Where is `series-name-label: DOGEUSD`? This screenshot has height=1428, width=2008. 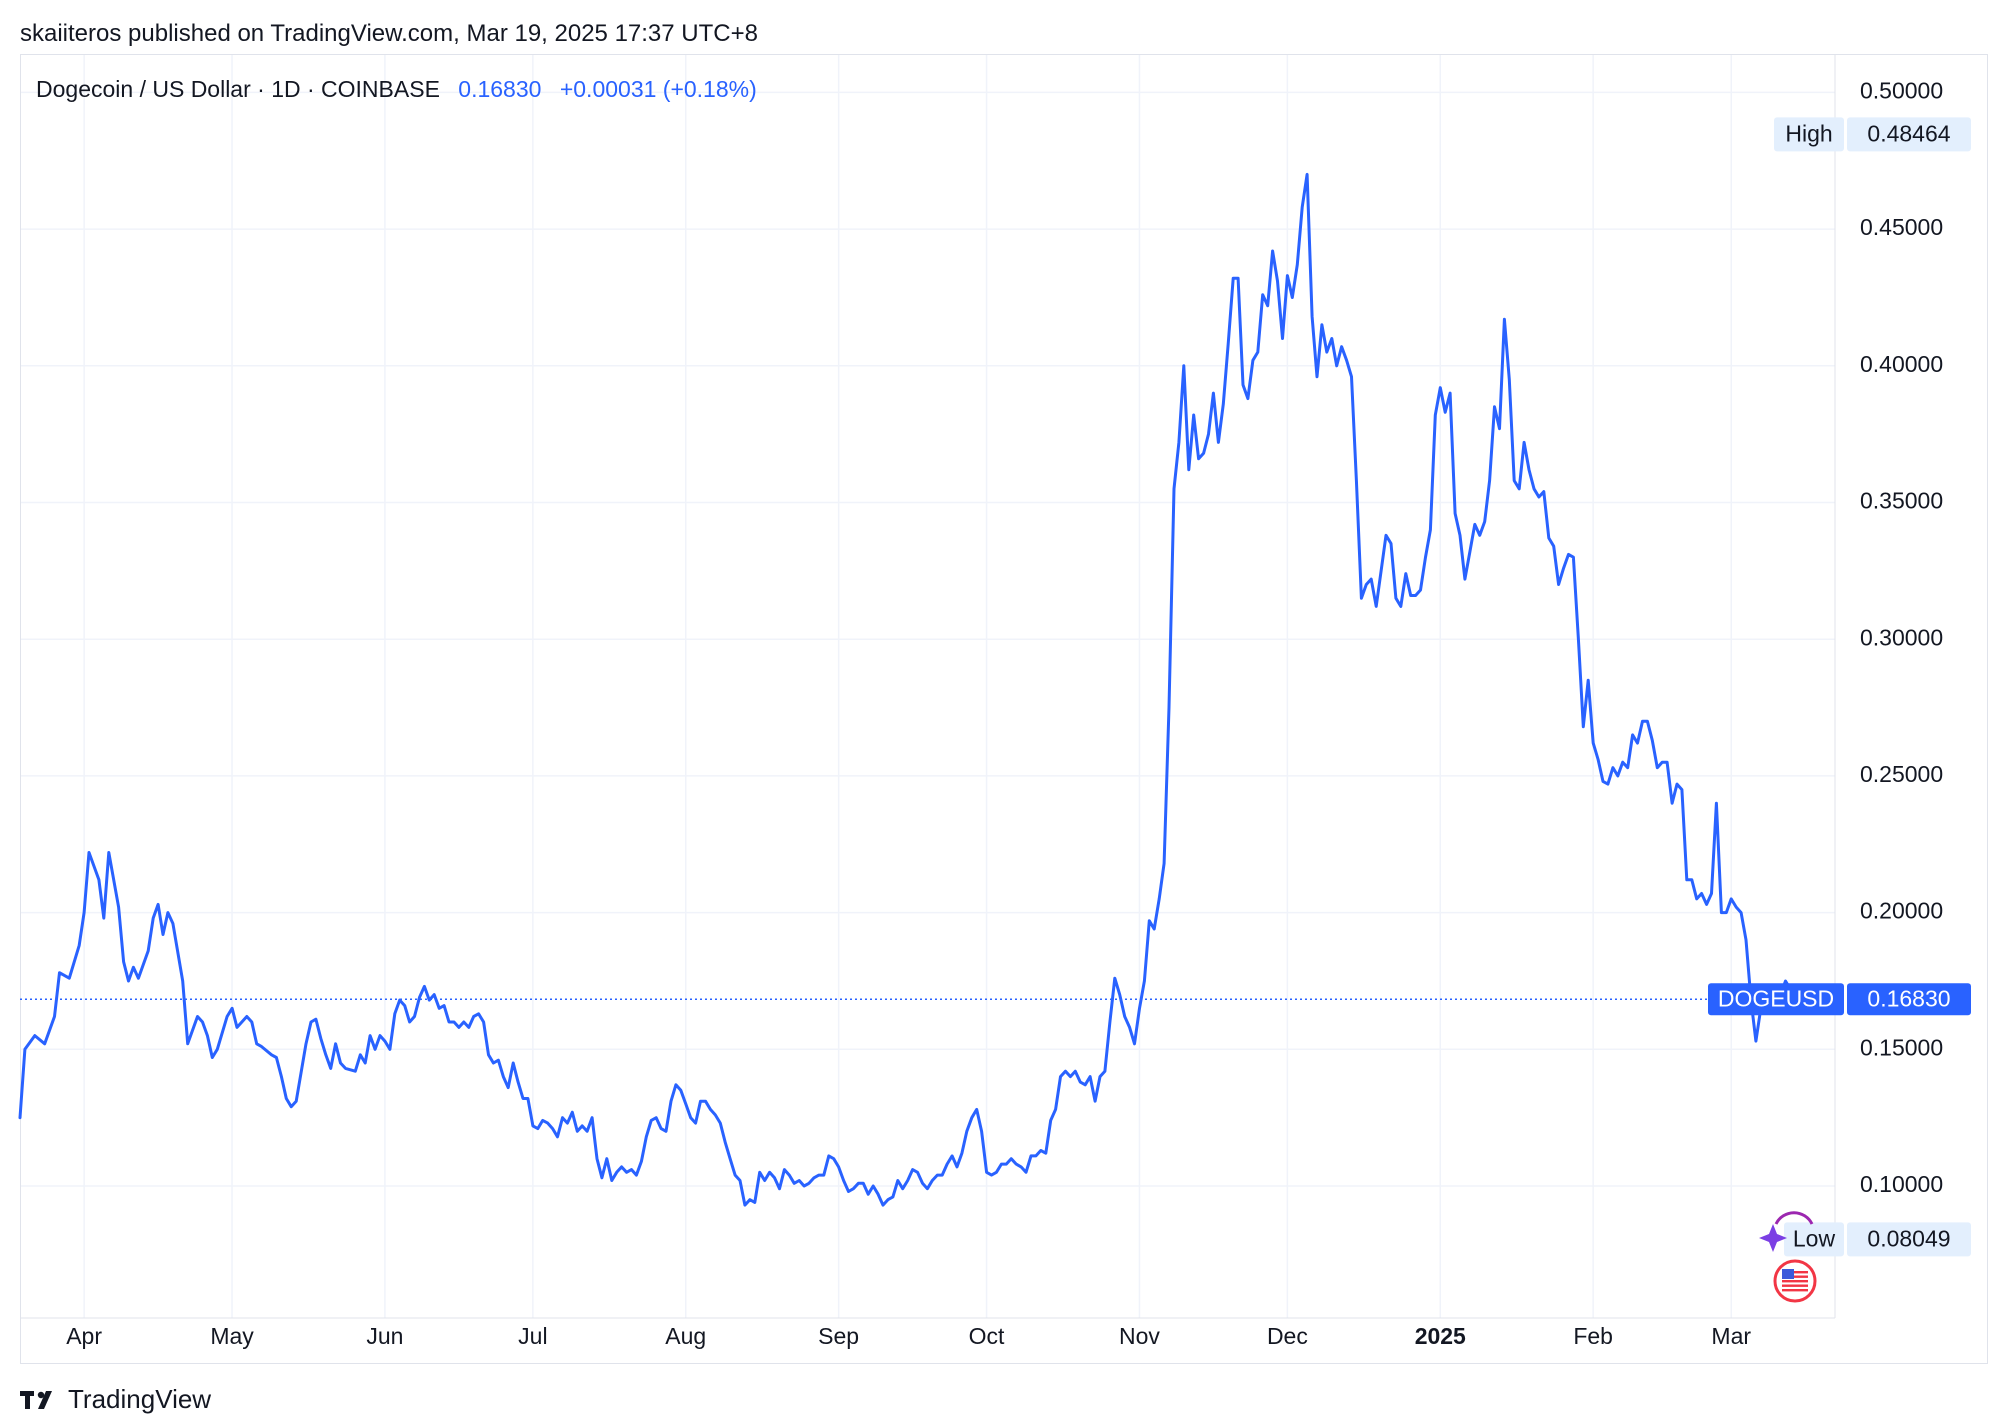 series-name-label: DOGEUSD is located at coordinates (1776, 998).